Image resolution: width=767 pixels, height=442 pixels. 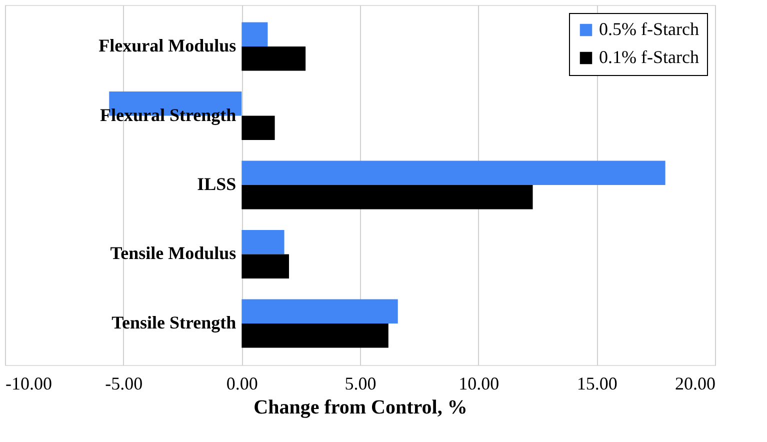 What do you see at coordinates (695, 384) in the screenshot?
I see `x-tick-label: 20.00` at bounding box center [695, 384].